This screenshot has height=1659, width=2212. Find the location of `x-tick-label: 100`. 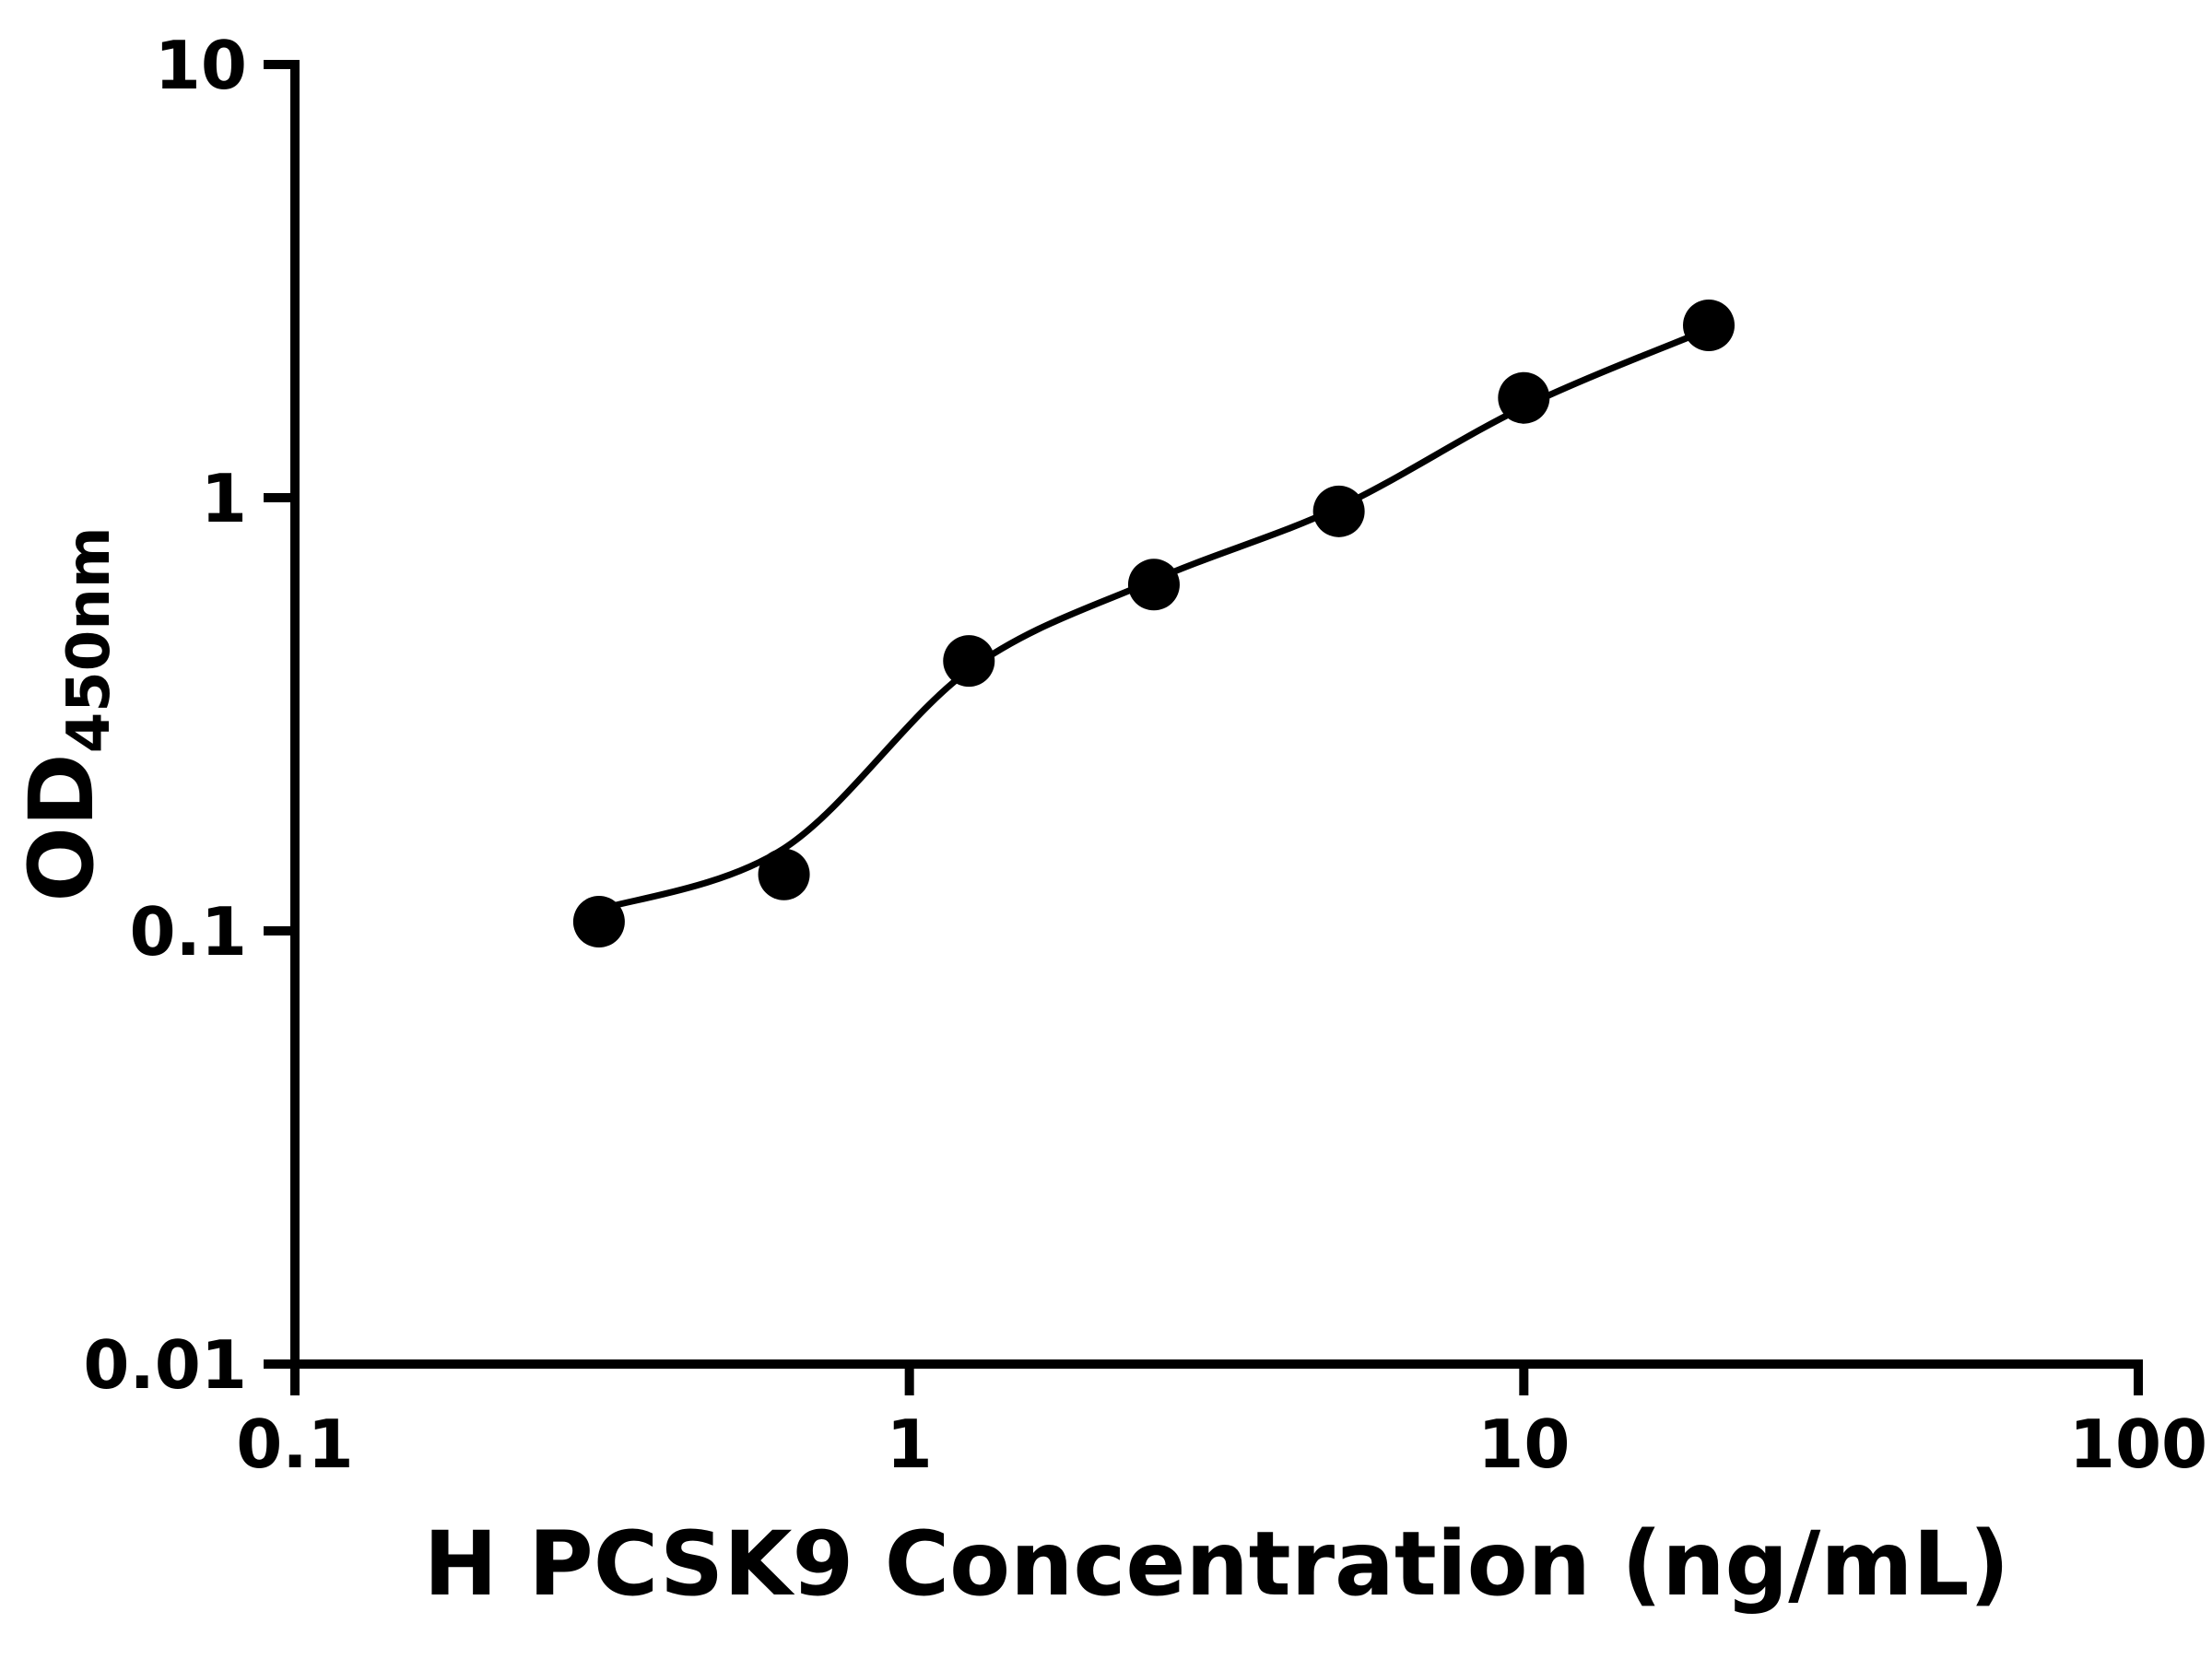

x-tick-label: 100 is located at coordinates (2138, 1444).